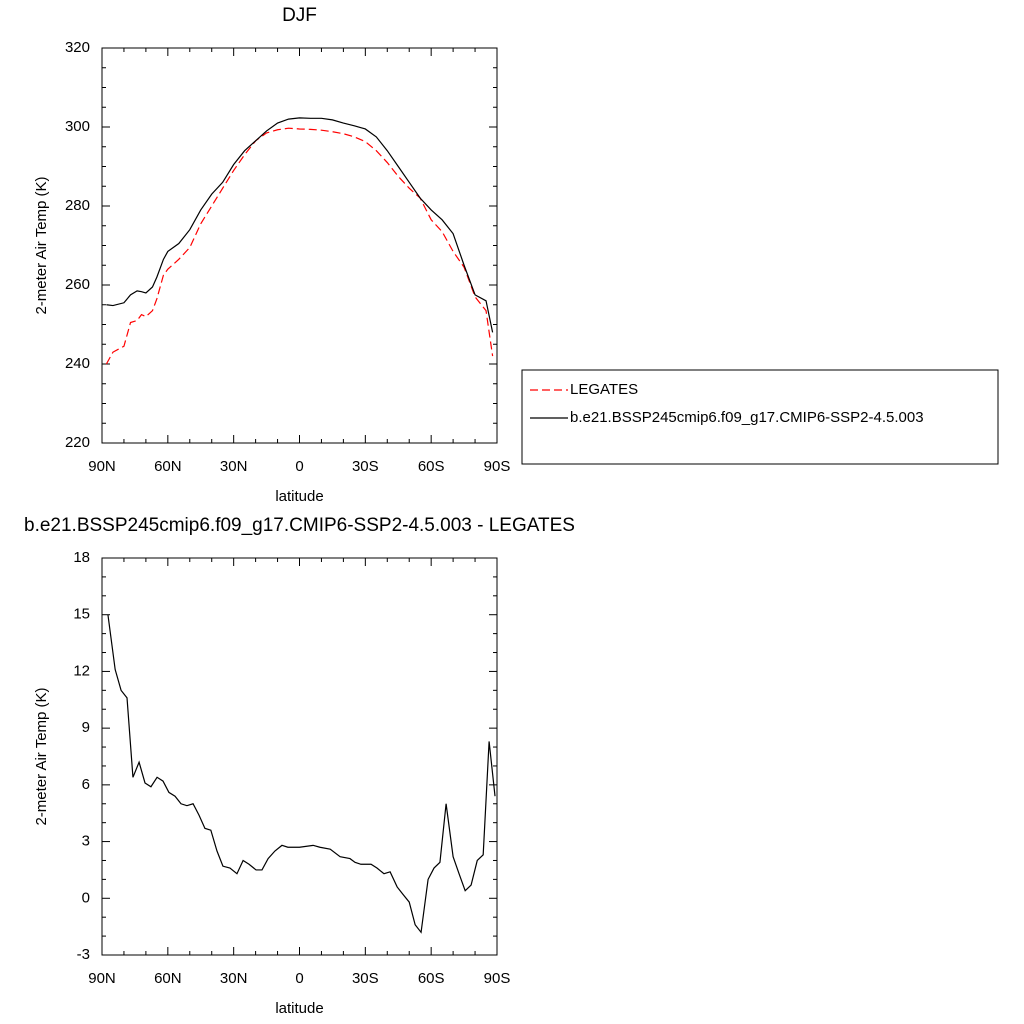  I want to click on legend-box, so click(760, 417).